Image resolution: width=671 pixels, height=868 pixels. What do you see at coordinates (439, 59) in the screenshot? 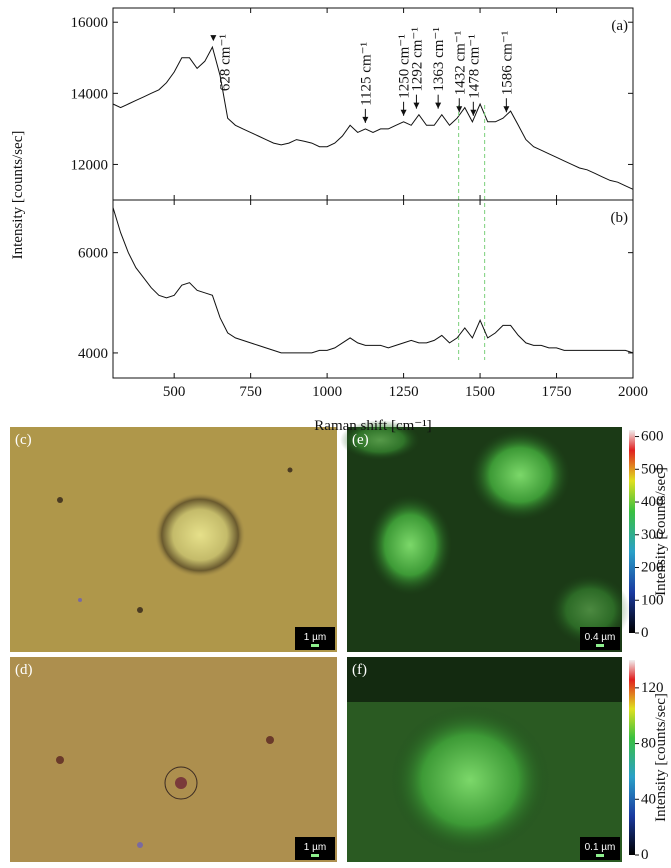
I see `peak-label: 1363 cm⁻¹` at bounding box center [439, 59].